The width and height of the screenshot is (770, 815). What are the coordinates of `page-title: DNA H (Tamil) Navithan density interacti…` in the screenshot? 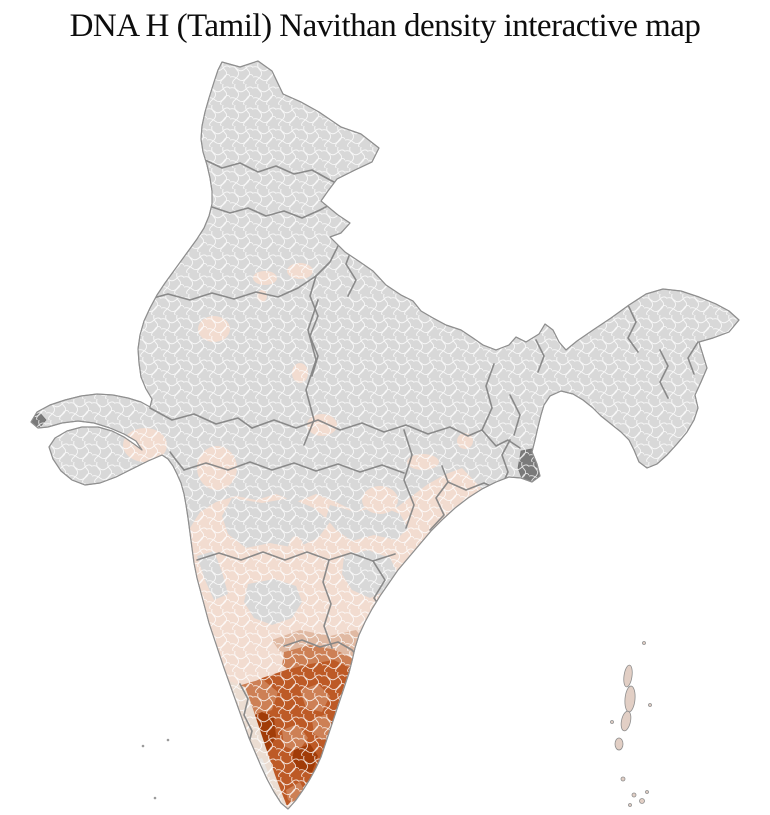 It's located at (385, 26).